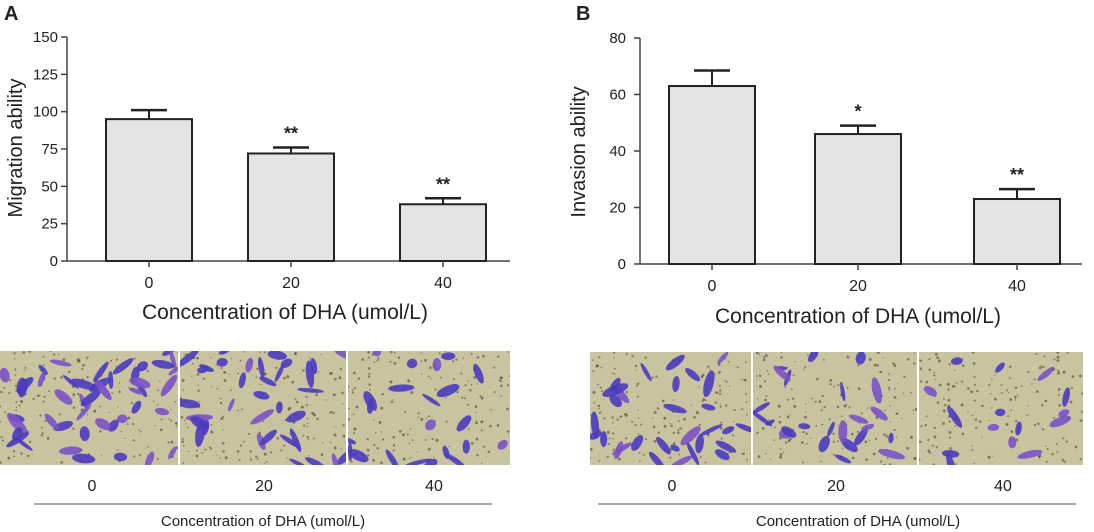  What do you see at coordinates (16, 148) in the screenshot?
I see `y-axis-label: Migration ability` at bounding box center [16, 148].